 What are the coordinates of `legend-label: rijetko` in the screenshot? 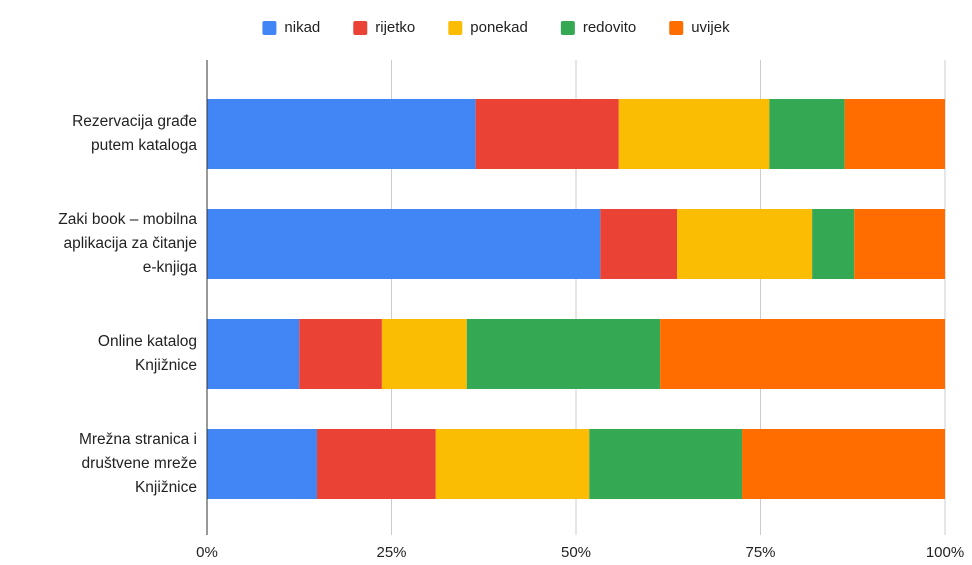 It's located at (395, 27).